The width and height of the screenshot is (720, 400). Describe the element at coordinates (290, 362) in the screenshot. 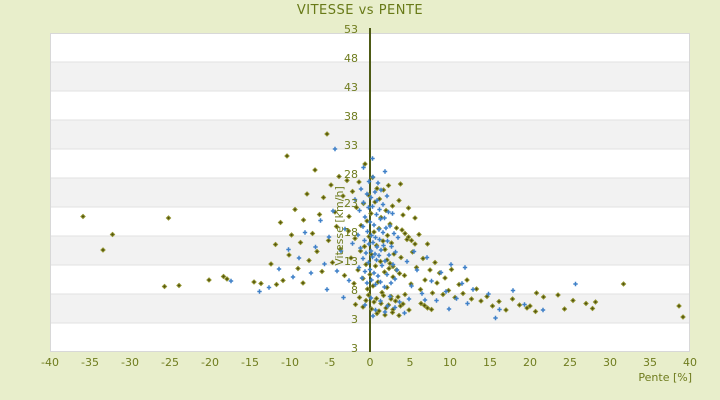

I see `x-tick-label: -10` at that location.